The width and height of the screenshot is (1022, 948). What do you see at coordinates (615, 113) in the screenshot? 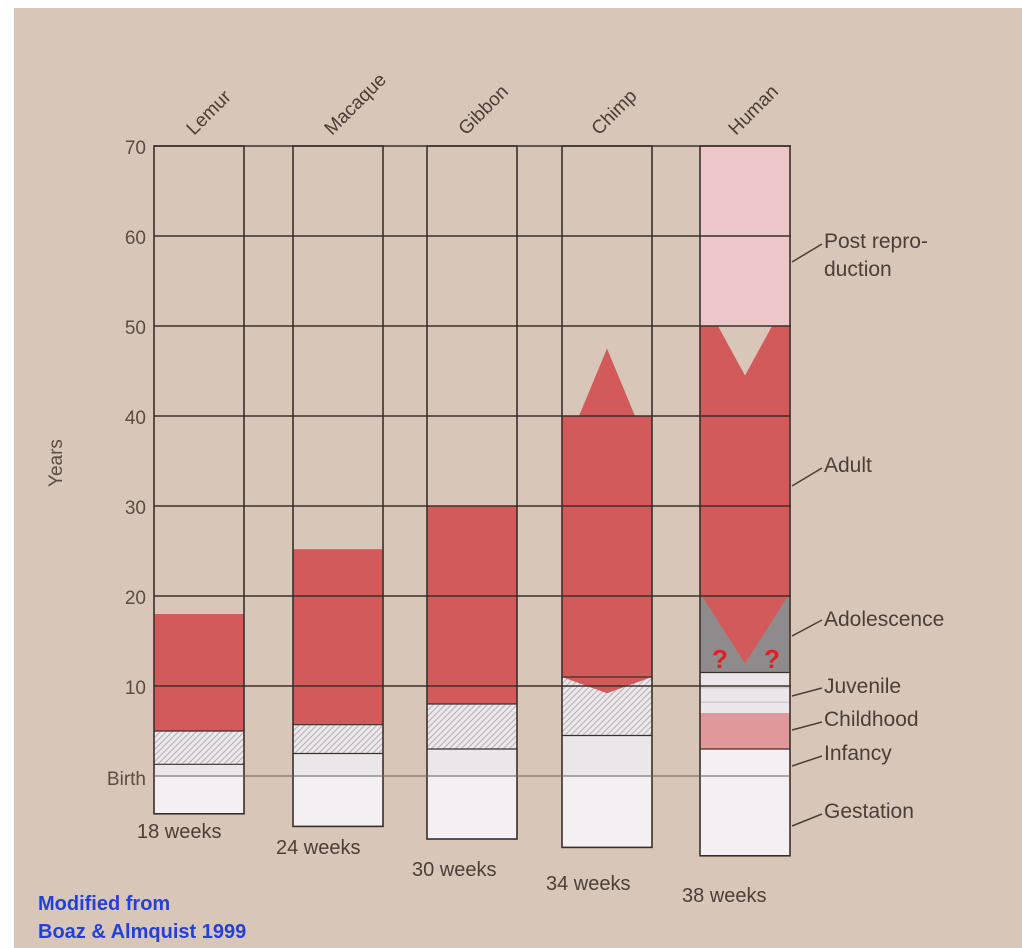
I see `category-label: Chimp` at bounding box center [615, 113].